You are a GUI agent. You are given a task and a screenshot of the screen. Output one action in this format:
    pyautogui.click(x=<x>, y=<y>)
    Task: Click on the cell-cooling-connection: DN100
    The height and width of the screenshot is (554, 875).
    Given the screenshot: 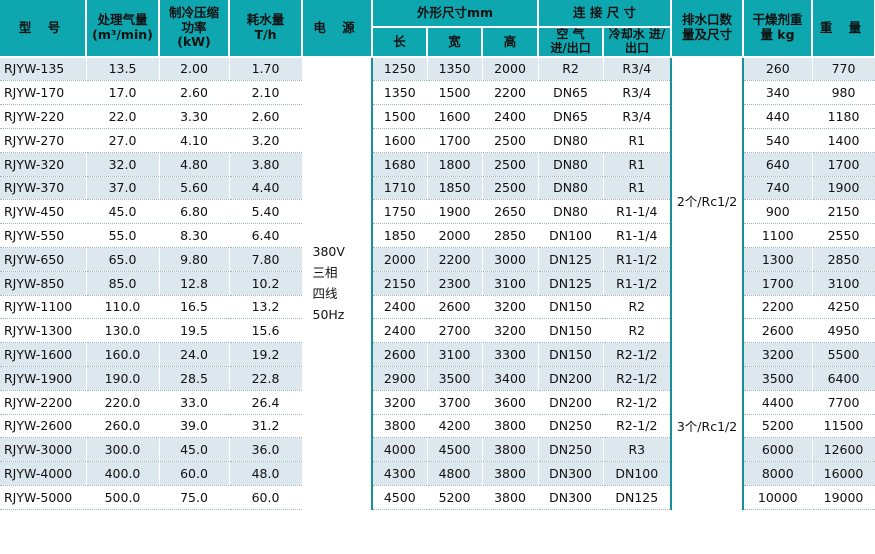 What is the action you would take?
    pyautogui.click(x=637, y=473)
    